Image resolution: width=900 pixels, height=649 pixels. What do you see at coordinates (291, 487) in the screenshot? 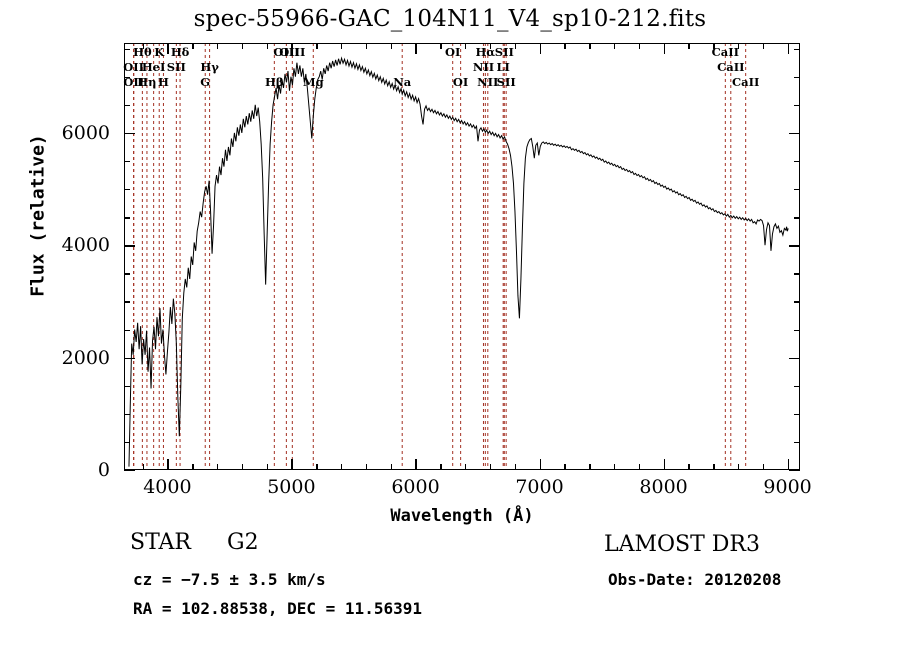
I see `x-tick-label: 5000` at bounding box center [291, 487].